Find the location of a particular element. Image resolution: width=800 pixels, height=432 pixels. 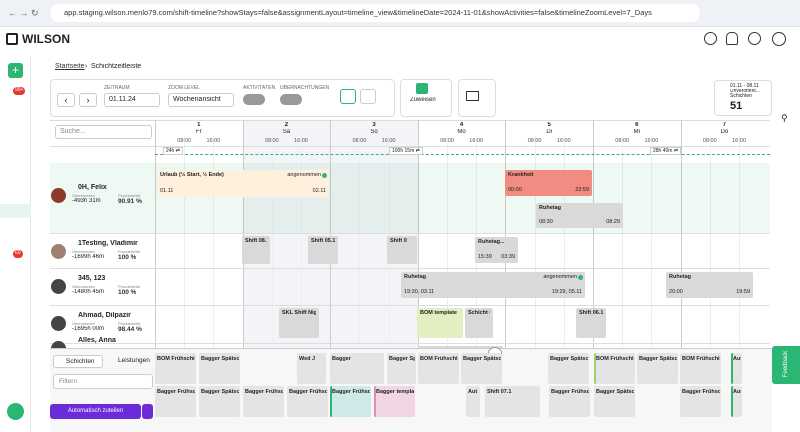

hour-label: 08:00 is located at coordinates (447, 141).